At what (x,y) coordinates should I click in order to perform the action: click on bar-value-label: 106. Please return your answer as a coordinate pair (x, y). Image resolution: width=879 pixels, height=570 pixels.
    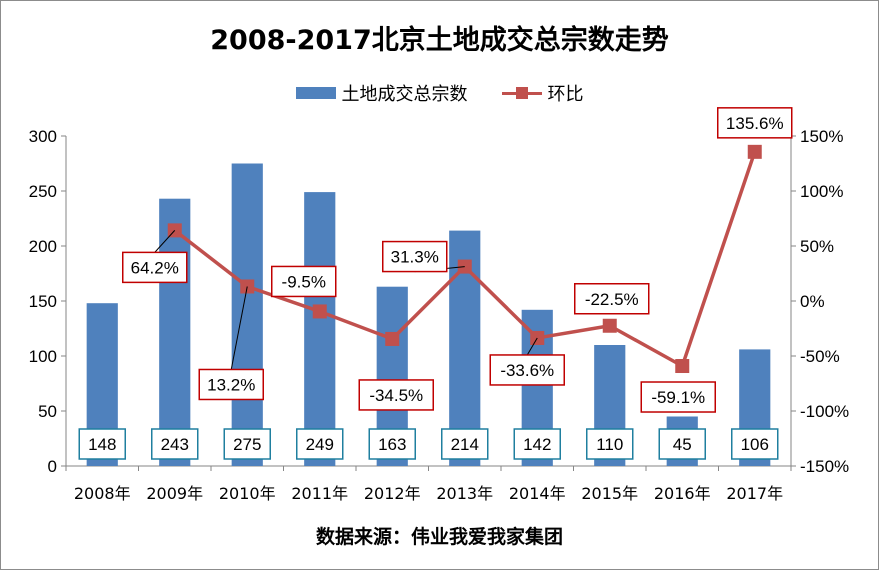
    Looking at the image, I should click on (755, 444).